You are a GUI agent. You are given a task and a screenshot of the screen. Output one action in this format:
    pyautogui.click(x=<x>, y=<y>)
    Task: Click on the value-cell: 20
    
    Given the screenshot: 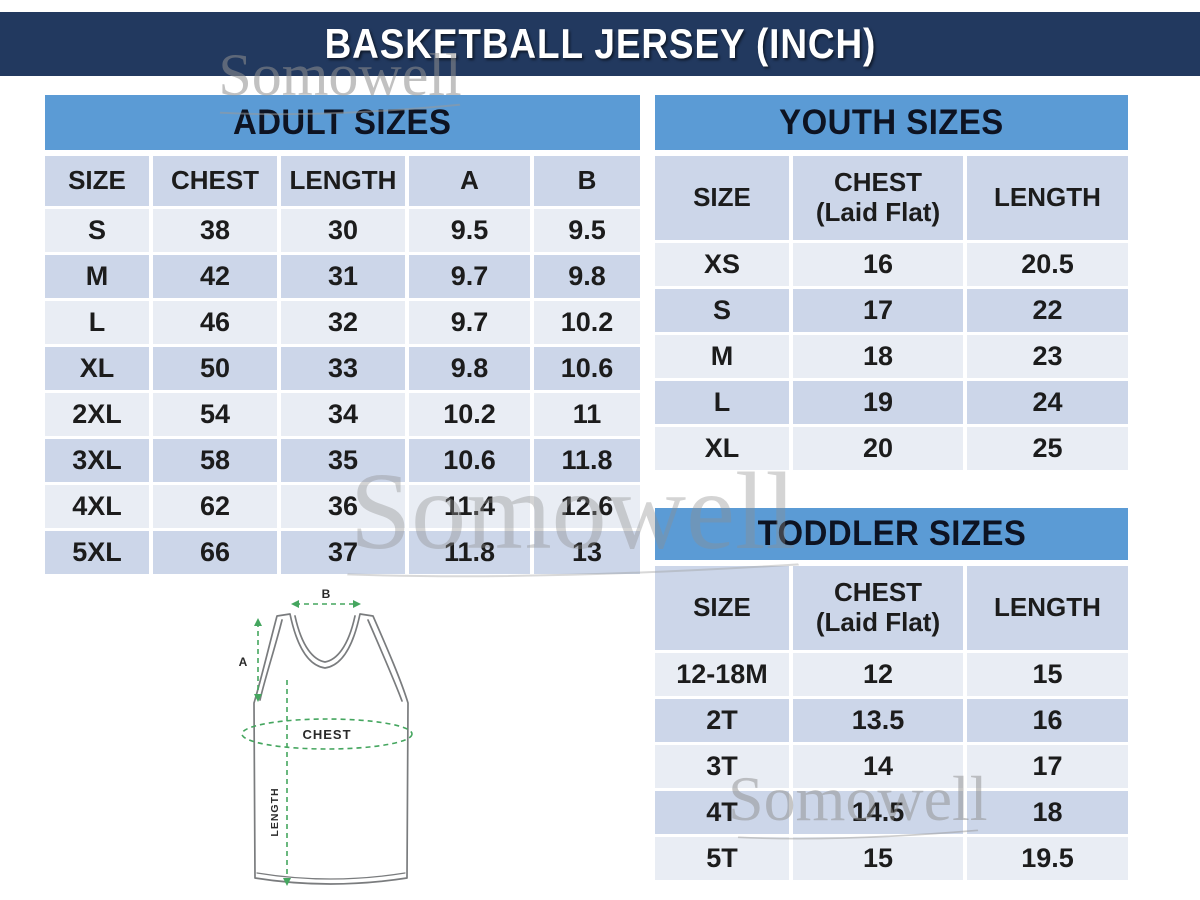 What is the action you would take?
    pyautogui.click(x=878, y=448)
    